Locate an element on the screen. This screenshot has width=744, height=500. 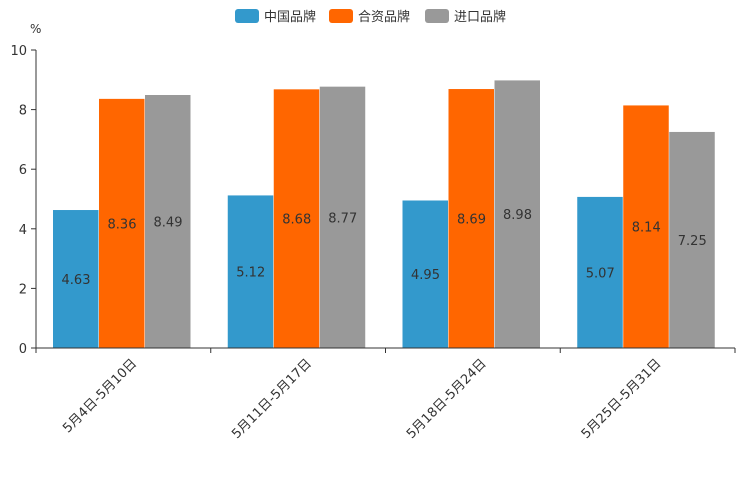
bar-value-label: 8.77 is located at coordinates (342, 218).